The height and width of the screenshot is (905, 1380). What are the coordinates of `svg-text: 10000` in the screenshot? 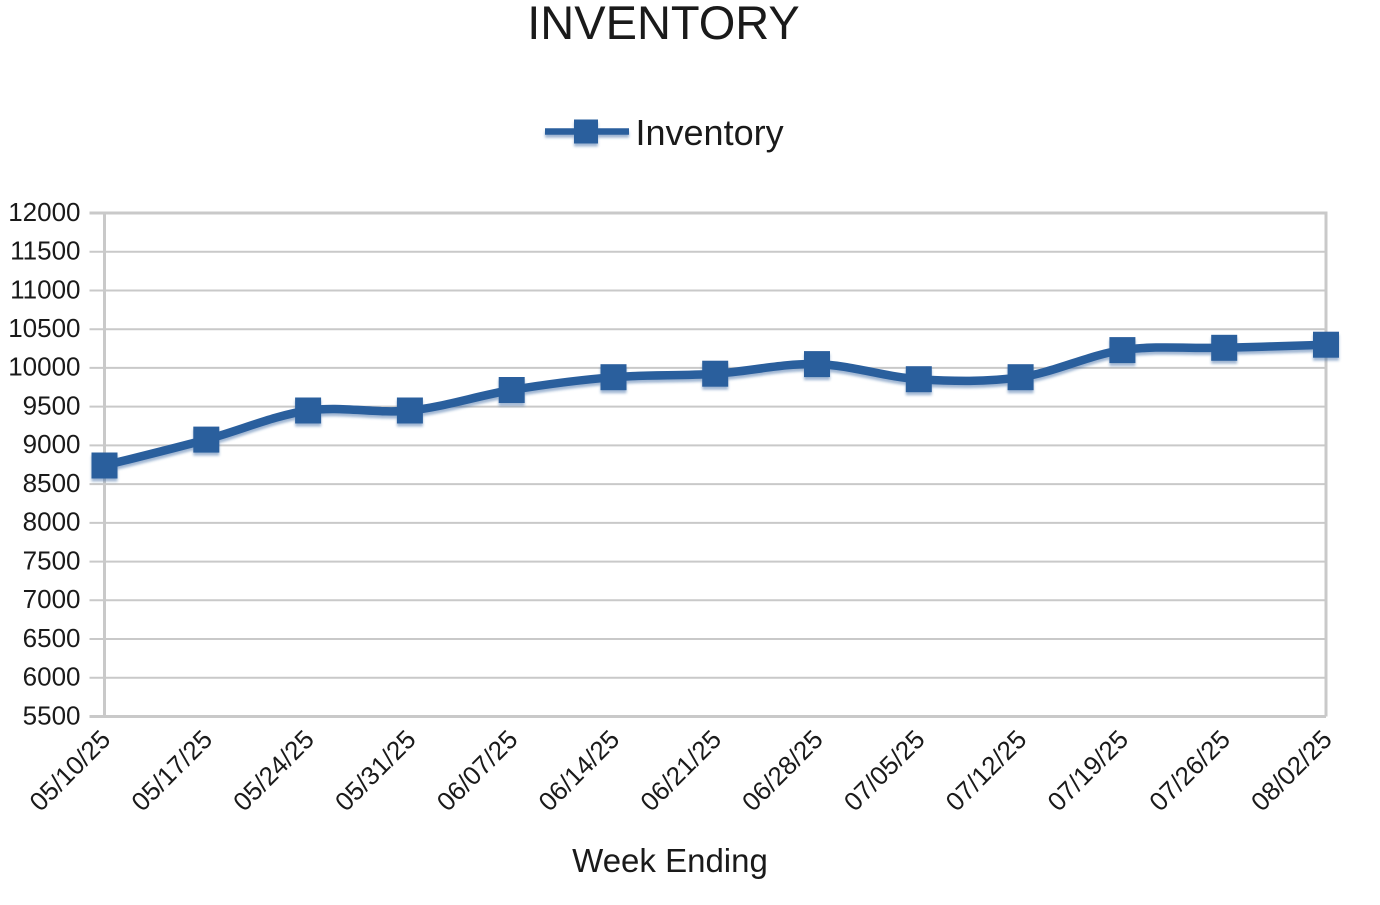 It's located at (44, 367).